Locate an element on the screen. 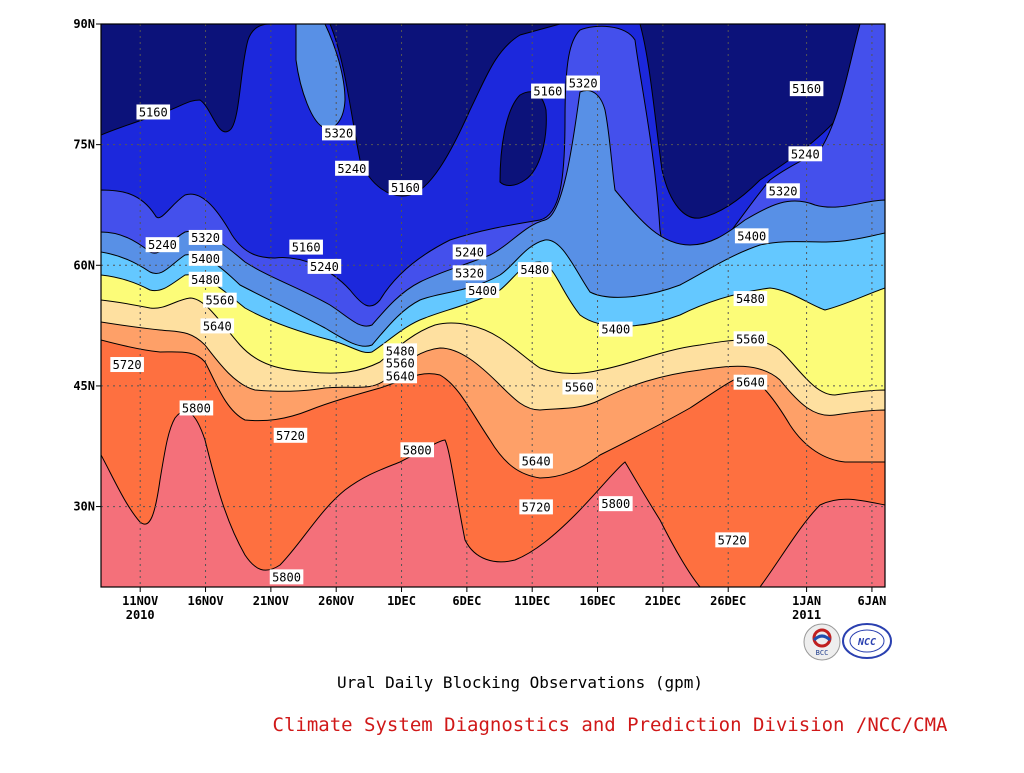  x-tick-label: 11NOV is located at coordinates (140, 601).